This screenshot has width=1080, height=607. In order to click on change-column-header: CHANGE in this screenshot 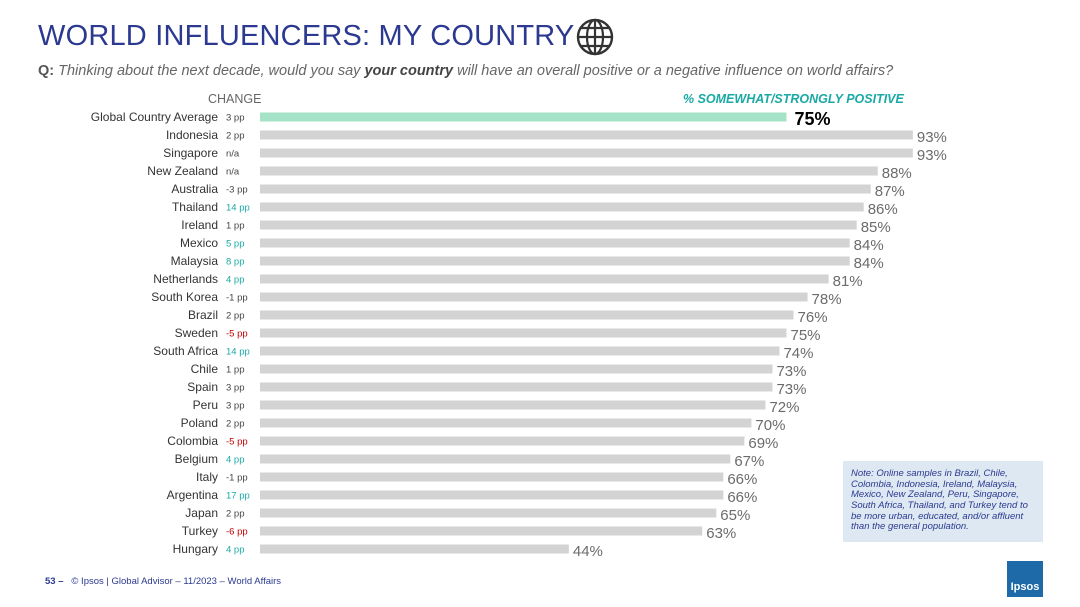, I will do `click(235, 99)`.